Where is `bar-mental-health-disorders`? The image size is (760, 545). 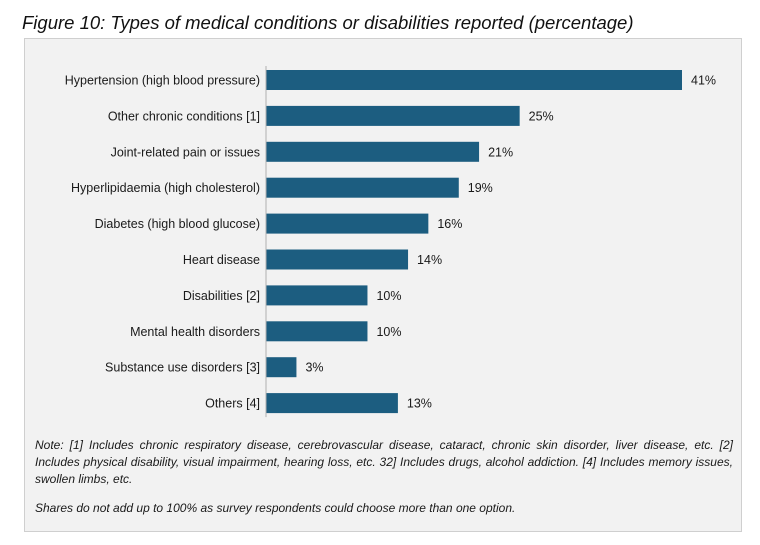 bar-mental-health-disorders is located at coordinates (317, 331).